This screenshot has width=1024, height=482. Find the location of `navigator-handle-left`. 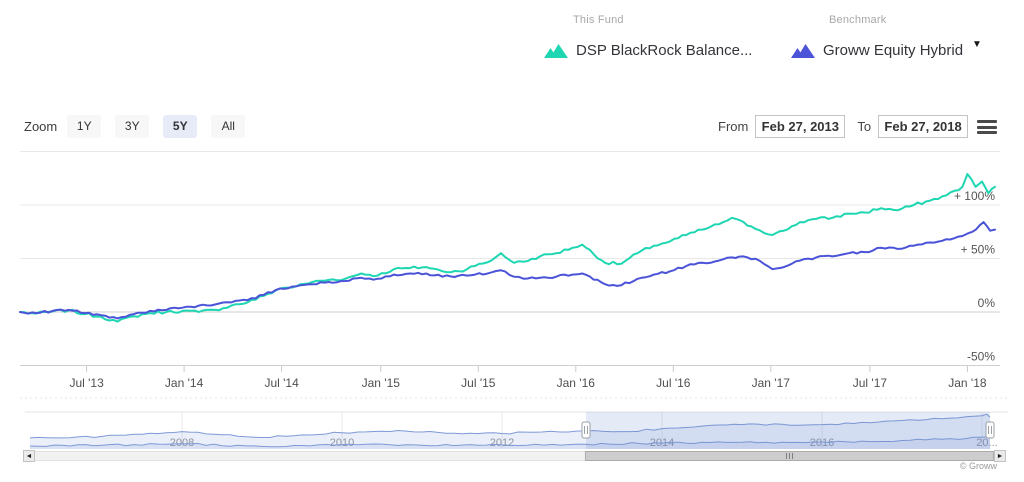

navigator-handle-left is located at coordinates (586, 430).